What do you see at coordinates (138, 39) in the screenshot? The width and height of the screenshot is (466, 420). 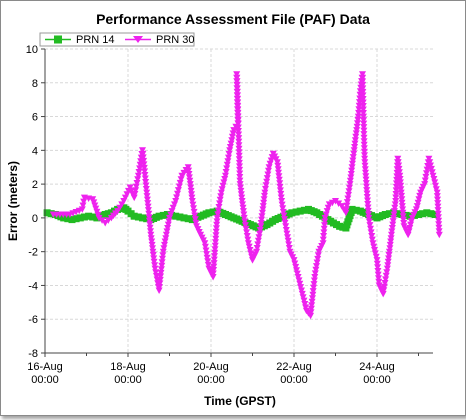 I see `legend-marker-prn30` at bounding box center [138, 39].